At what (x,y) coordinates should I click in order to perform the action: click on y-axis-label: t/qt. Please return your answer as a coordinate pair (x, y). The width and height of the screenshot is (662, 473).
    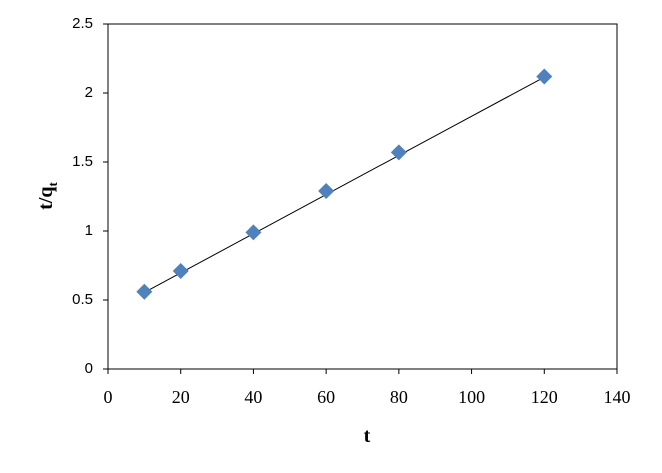
    Looking at the image, I should click on (47, 196).